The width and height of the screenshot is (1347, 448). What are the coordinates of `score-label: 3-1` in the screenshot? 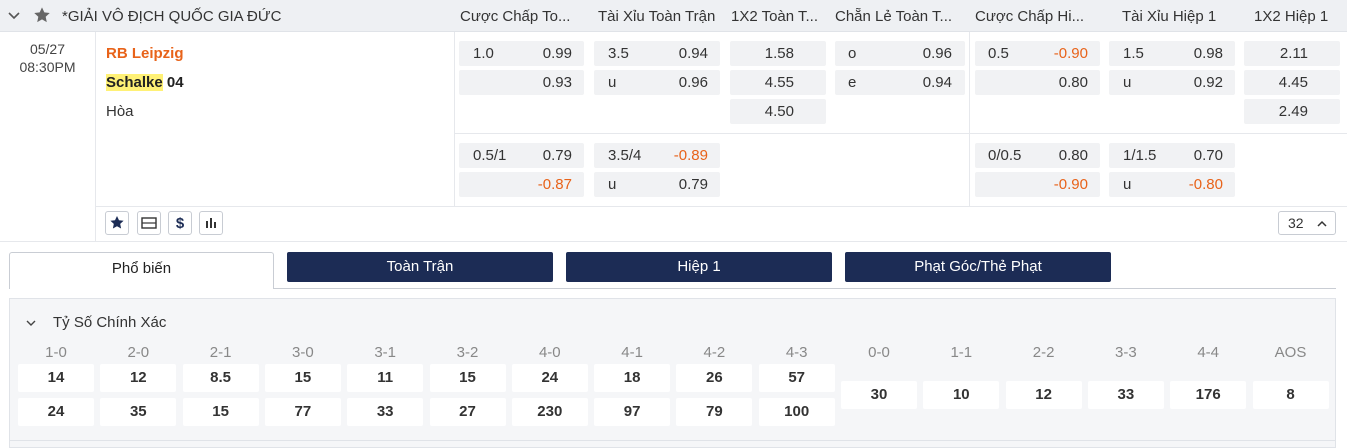 It's located at (385, 352).